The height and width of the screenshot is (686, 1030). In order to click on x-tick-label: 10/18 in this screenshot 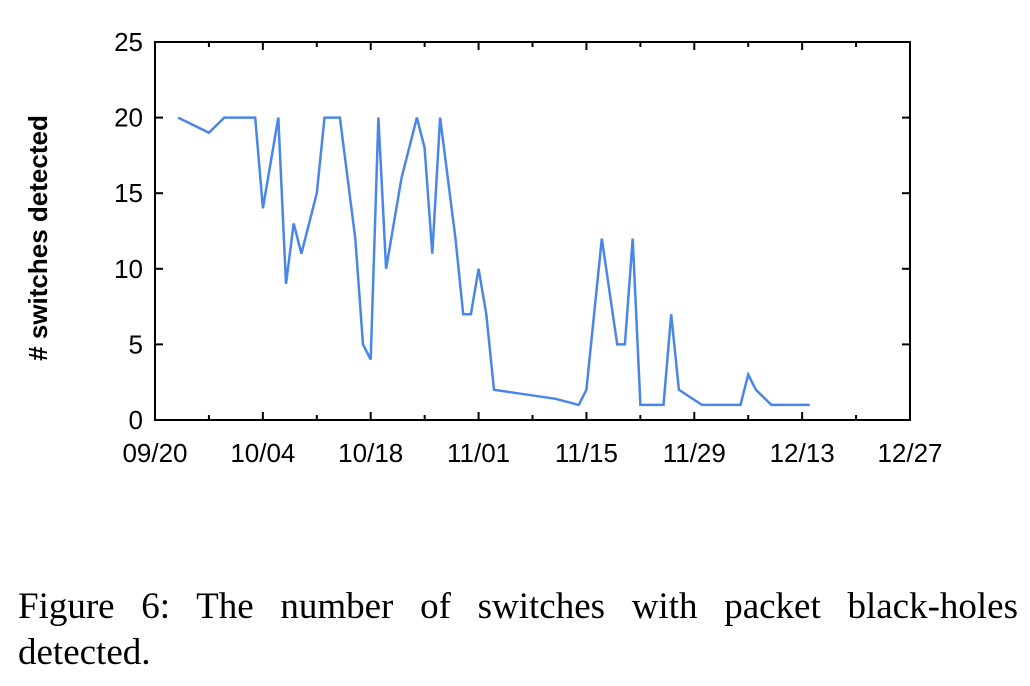, I will do `click(370, 453)`.